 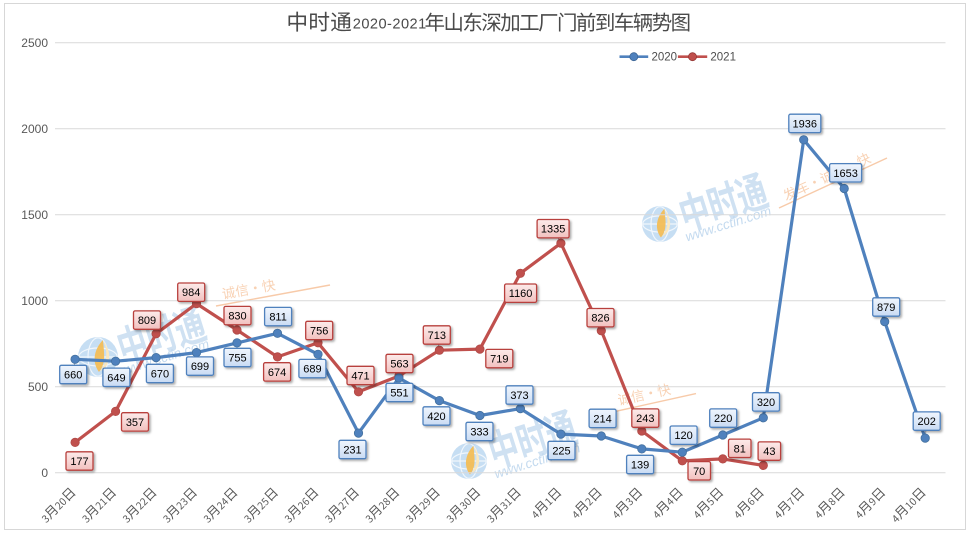 I want to click on svg-text: 220, so click(x=723, y=419).